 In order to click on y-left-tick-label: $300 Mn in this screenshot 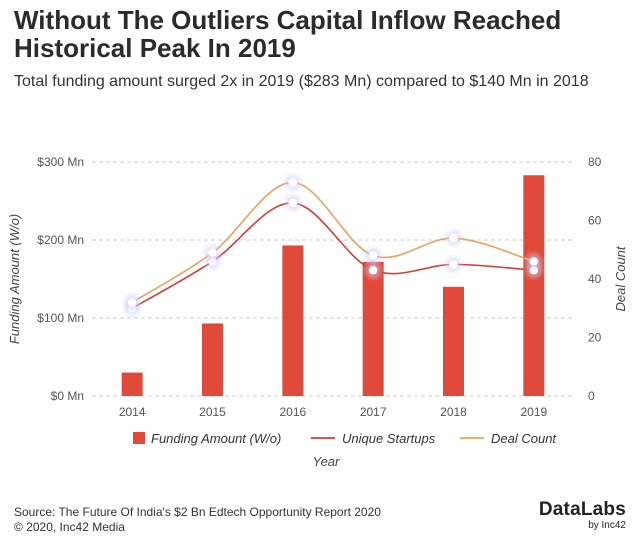, I will do `click(60, 162)`.